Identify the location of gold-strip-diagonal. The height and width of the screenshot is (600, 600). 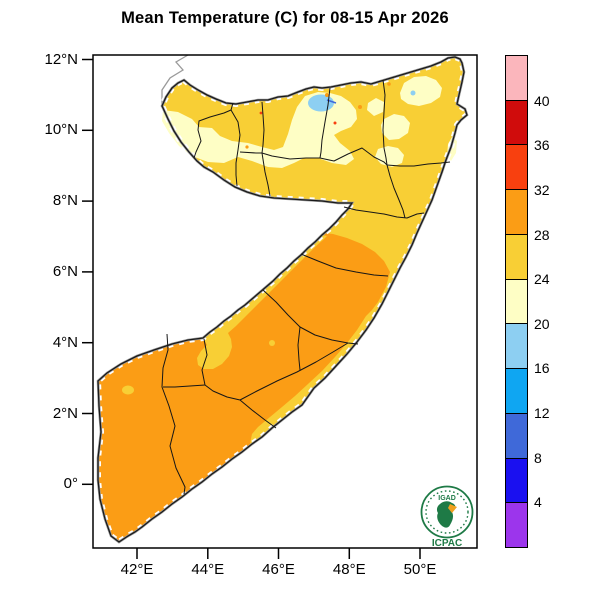
(262, 302).